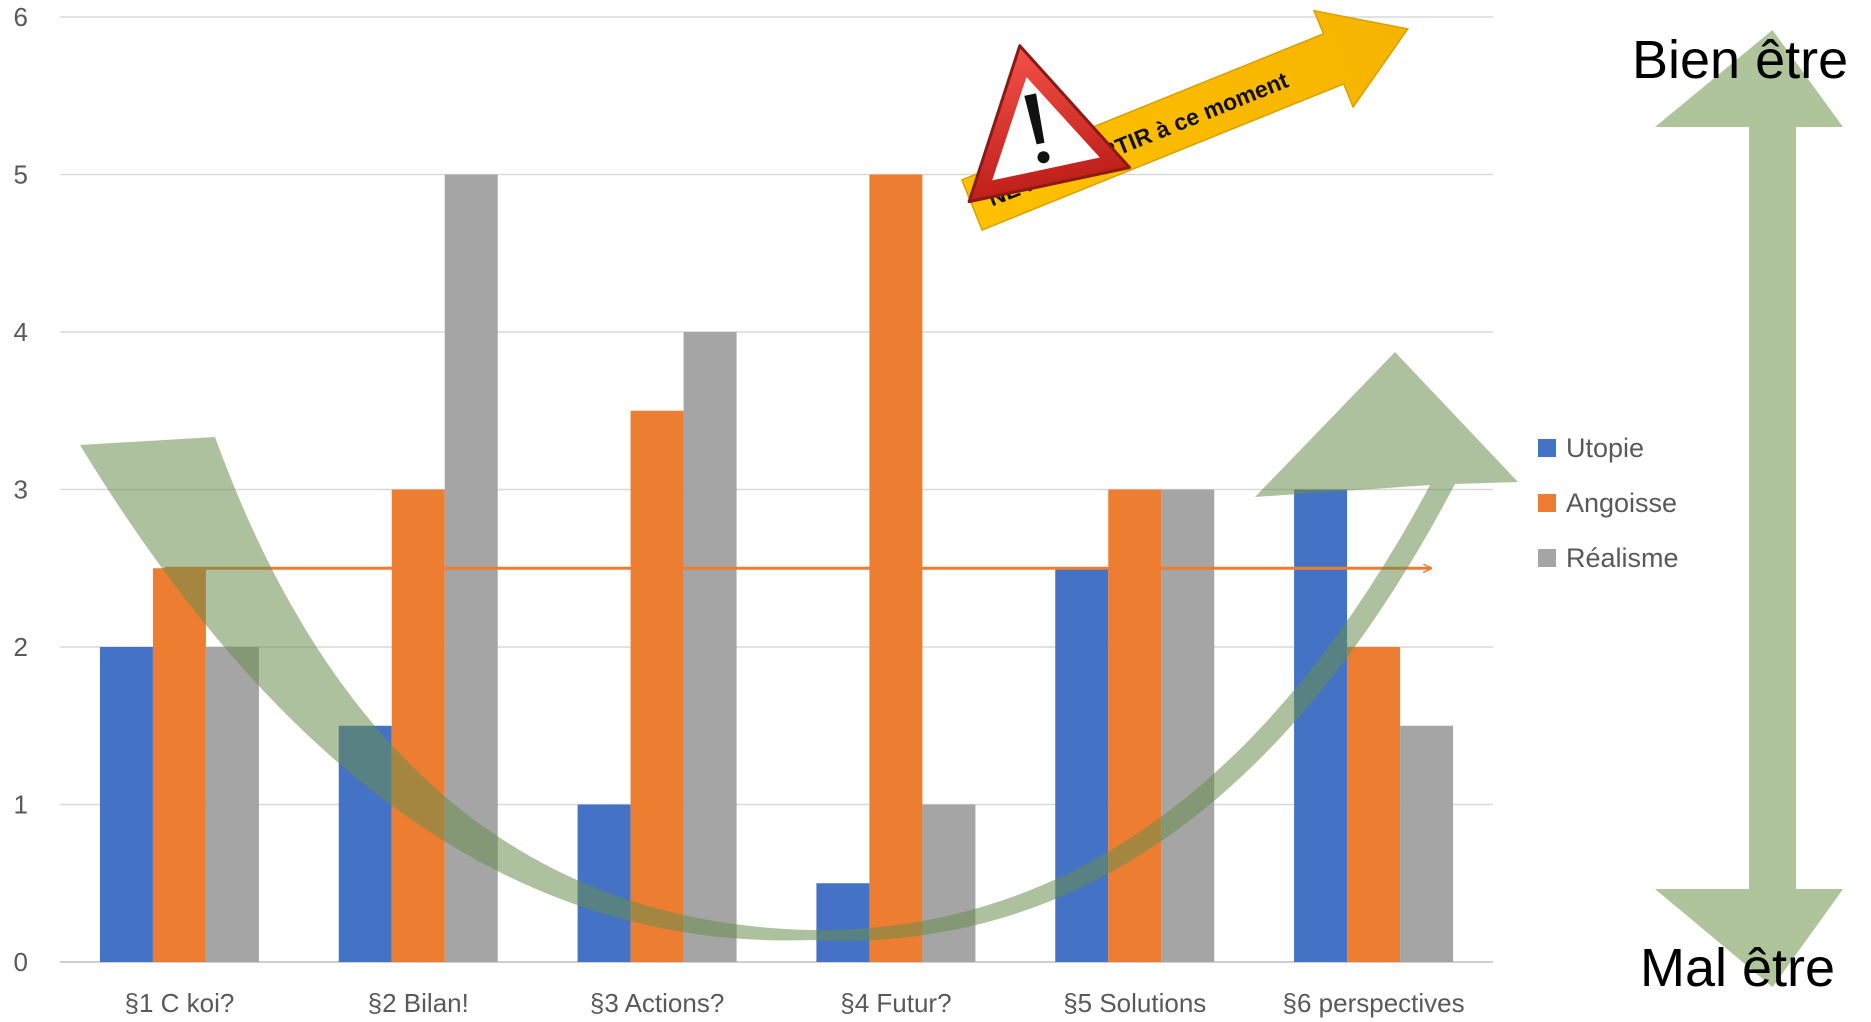  Describe the element at coordinates (657, 1003) in the screenshot. I see `x-tick-label: §3 Actions?` at that location.